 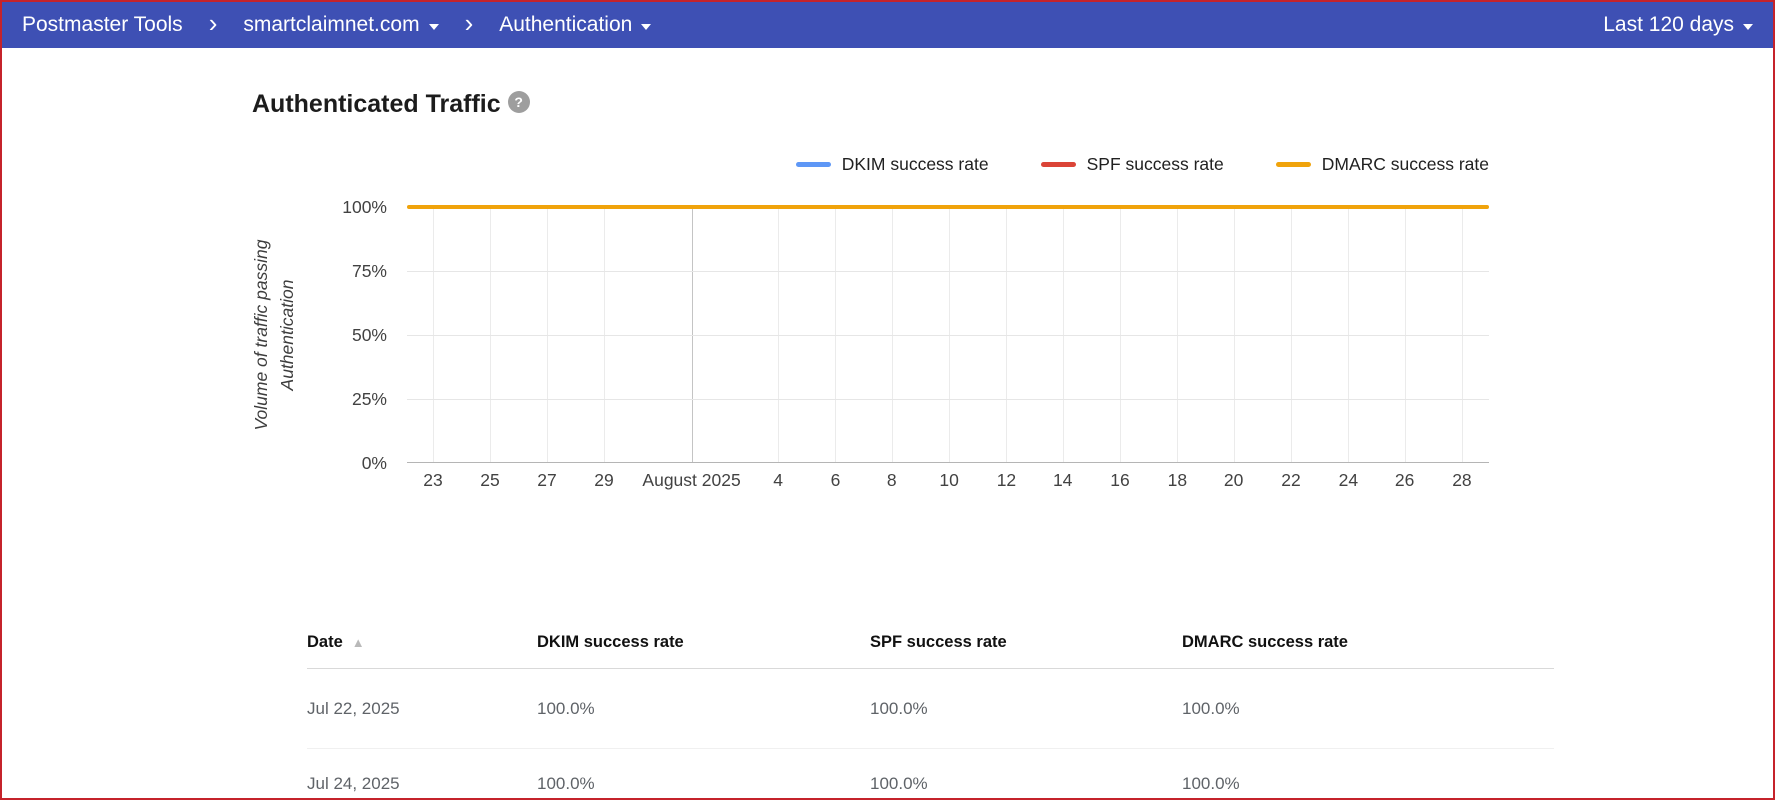 What do you see at coordinates (930, 773) in the screenshot?
I see `table-row: Jul 24, 2025 100.0% 100.0% 100.0%` at bounding box center [930, 773].